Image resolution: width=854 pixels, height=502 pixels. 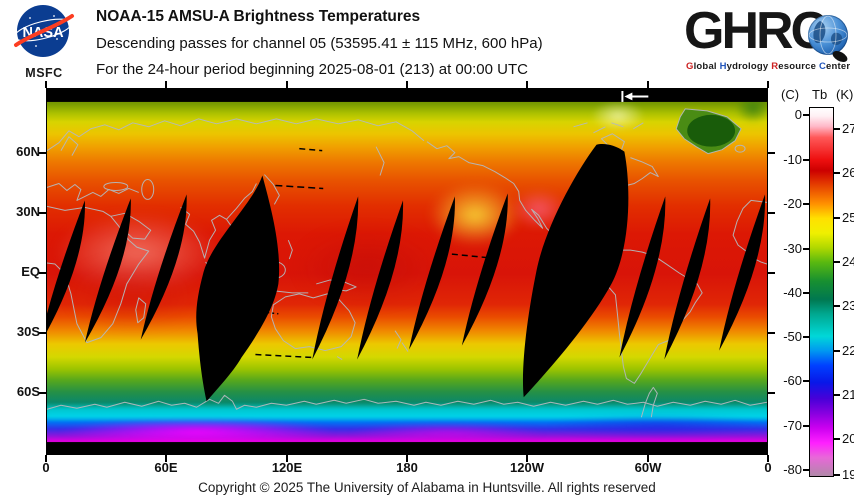 What do you see at coordinates (792, 380) in the screenshot?
I see `colorbar-celsius-label: -60` at bounding box center [792, 380].